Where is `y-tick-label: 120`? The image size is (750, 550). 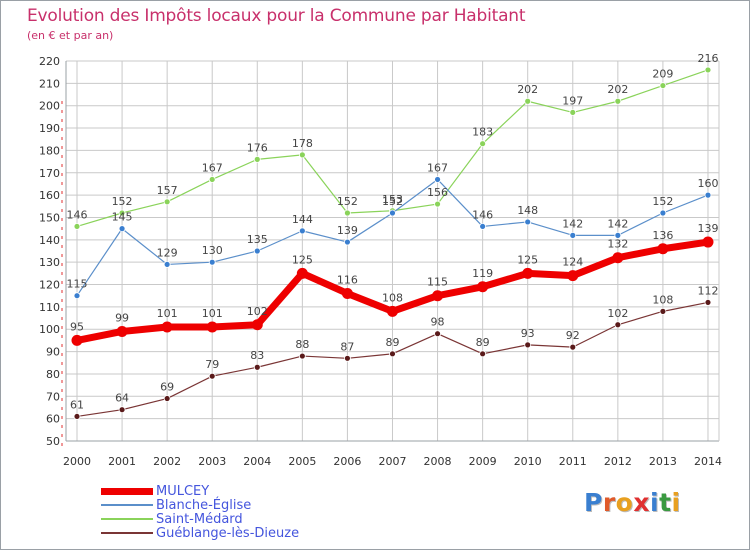 y-tick-label: 120 is located at coordinates (49, 285).